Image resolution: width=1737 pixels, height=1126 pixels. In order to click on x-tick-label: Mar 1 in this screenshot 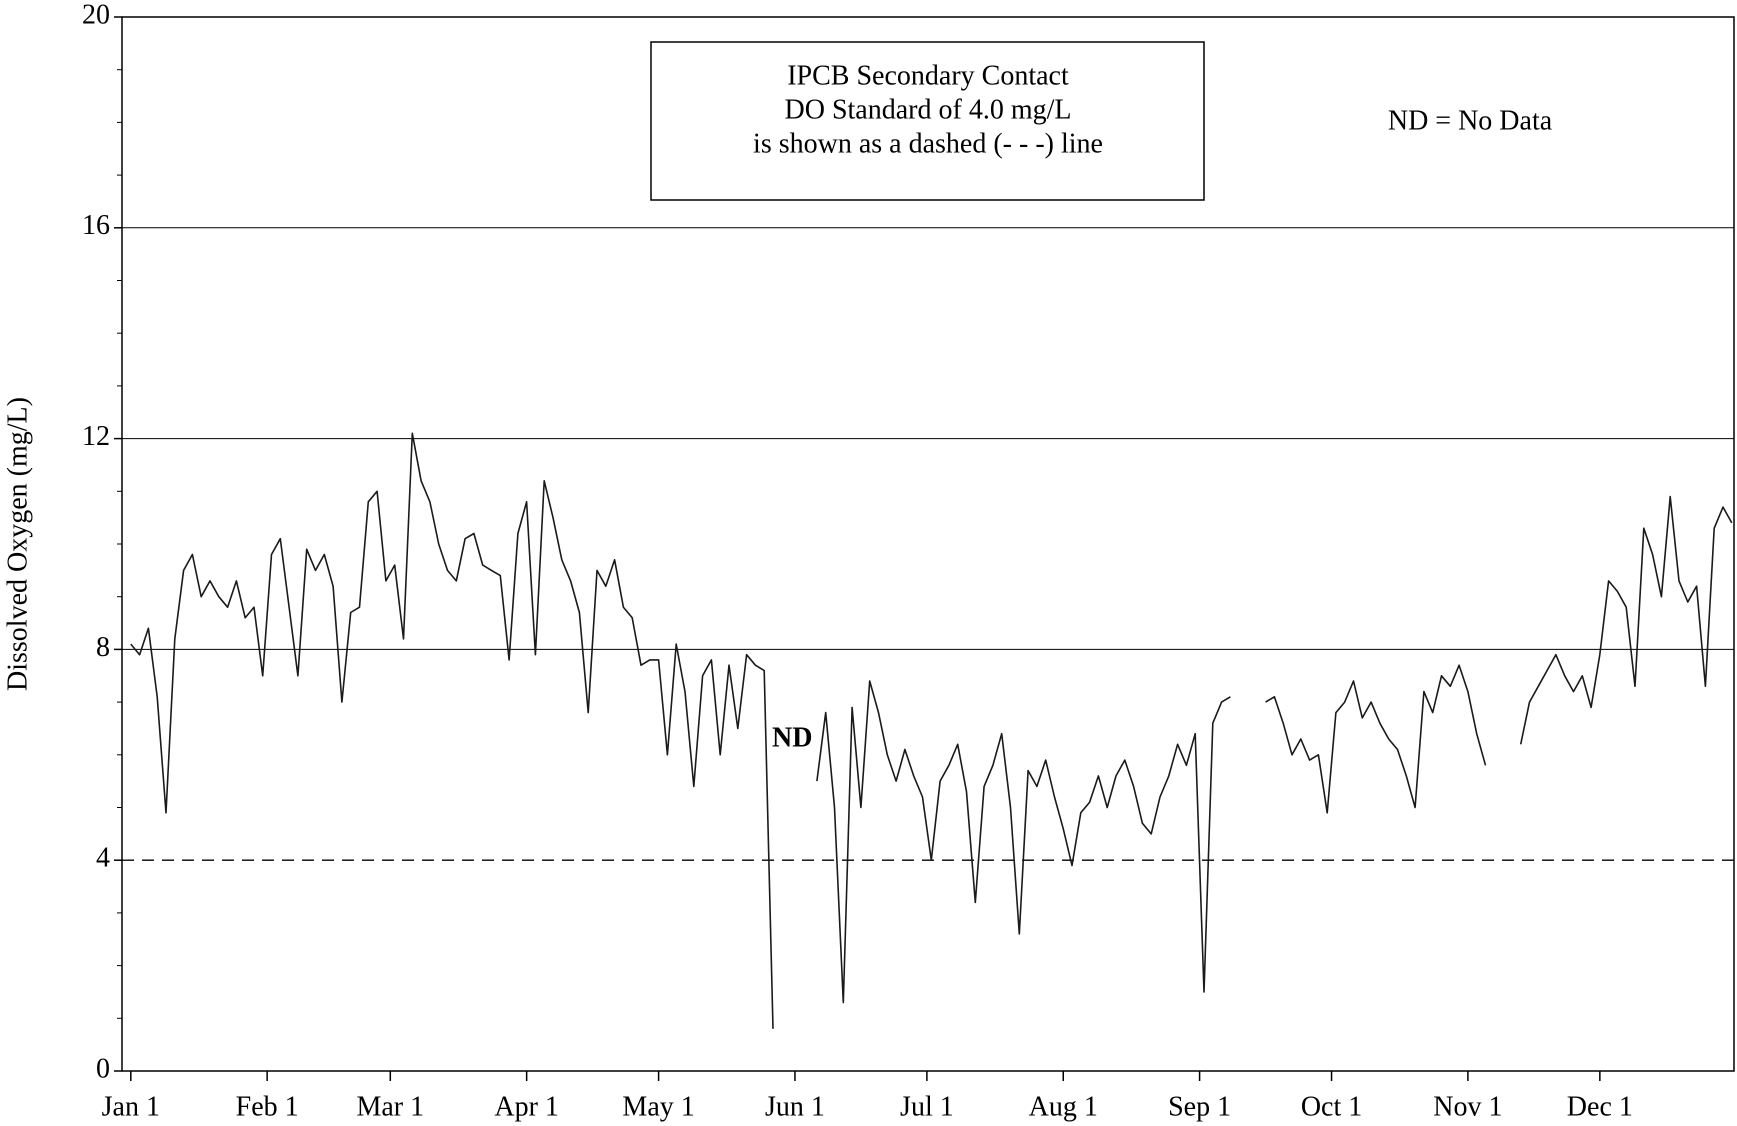, I will do `click(390, 1106)`.